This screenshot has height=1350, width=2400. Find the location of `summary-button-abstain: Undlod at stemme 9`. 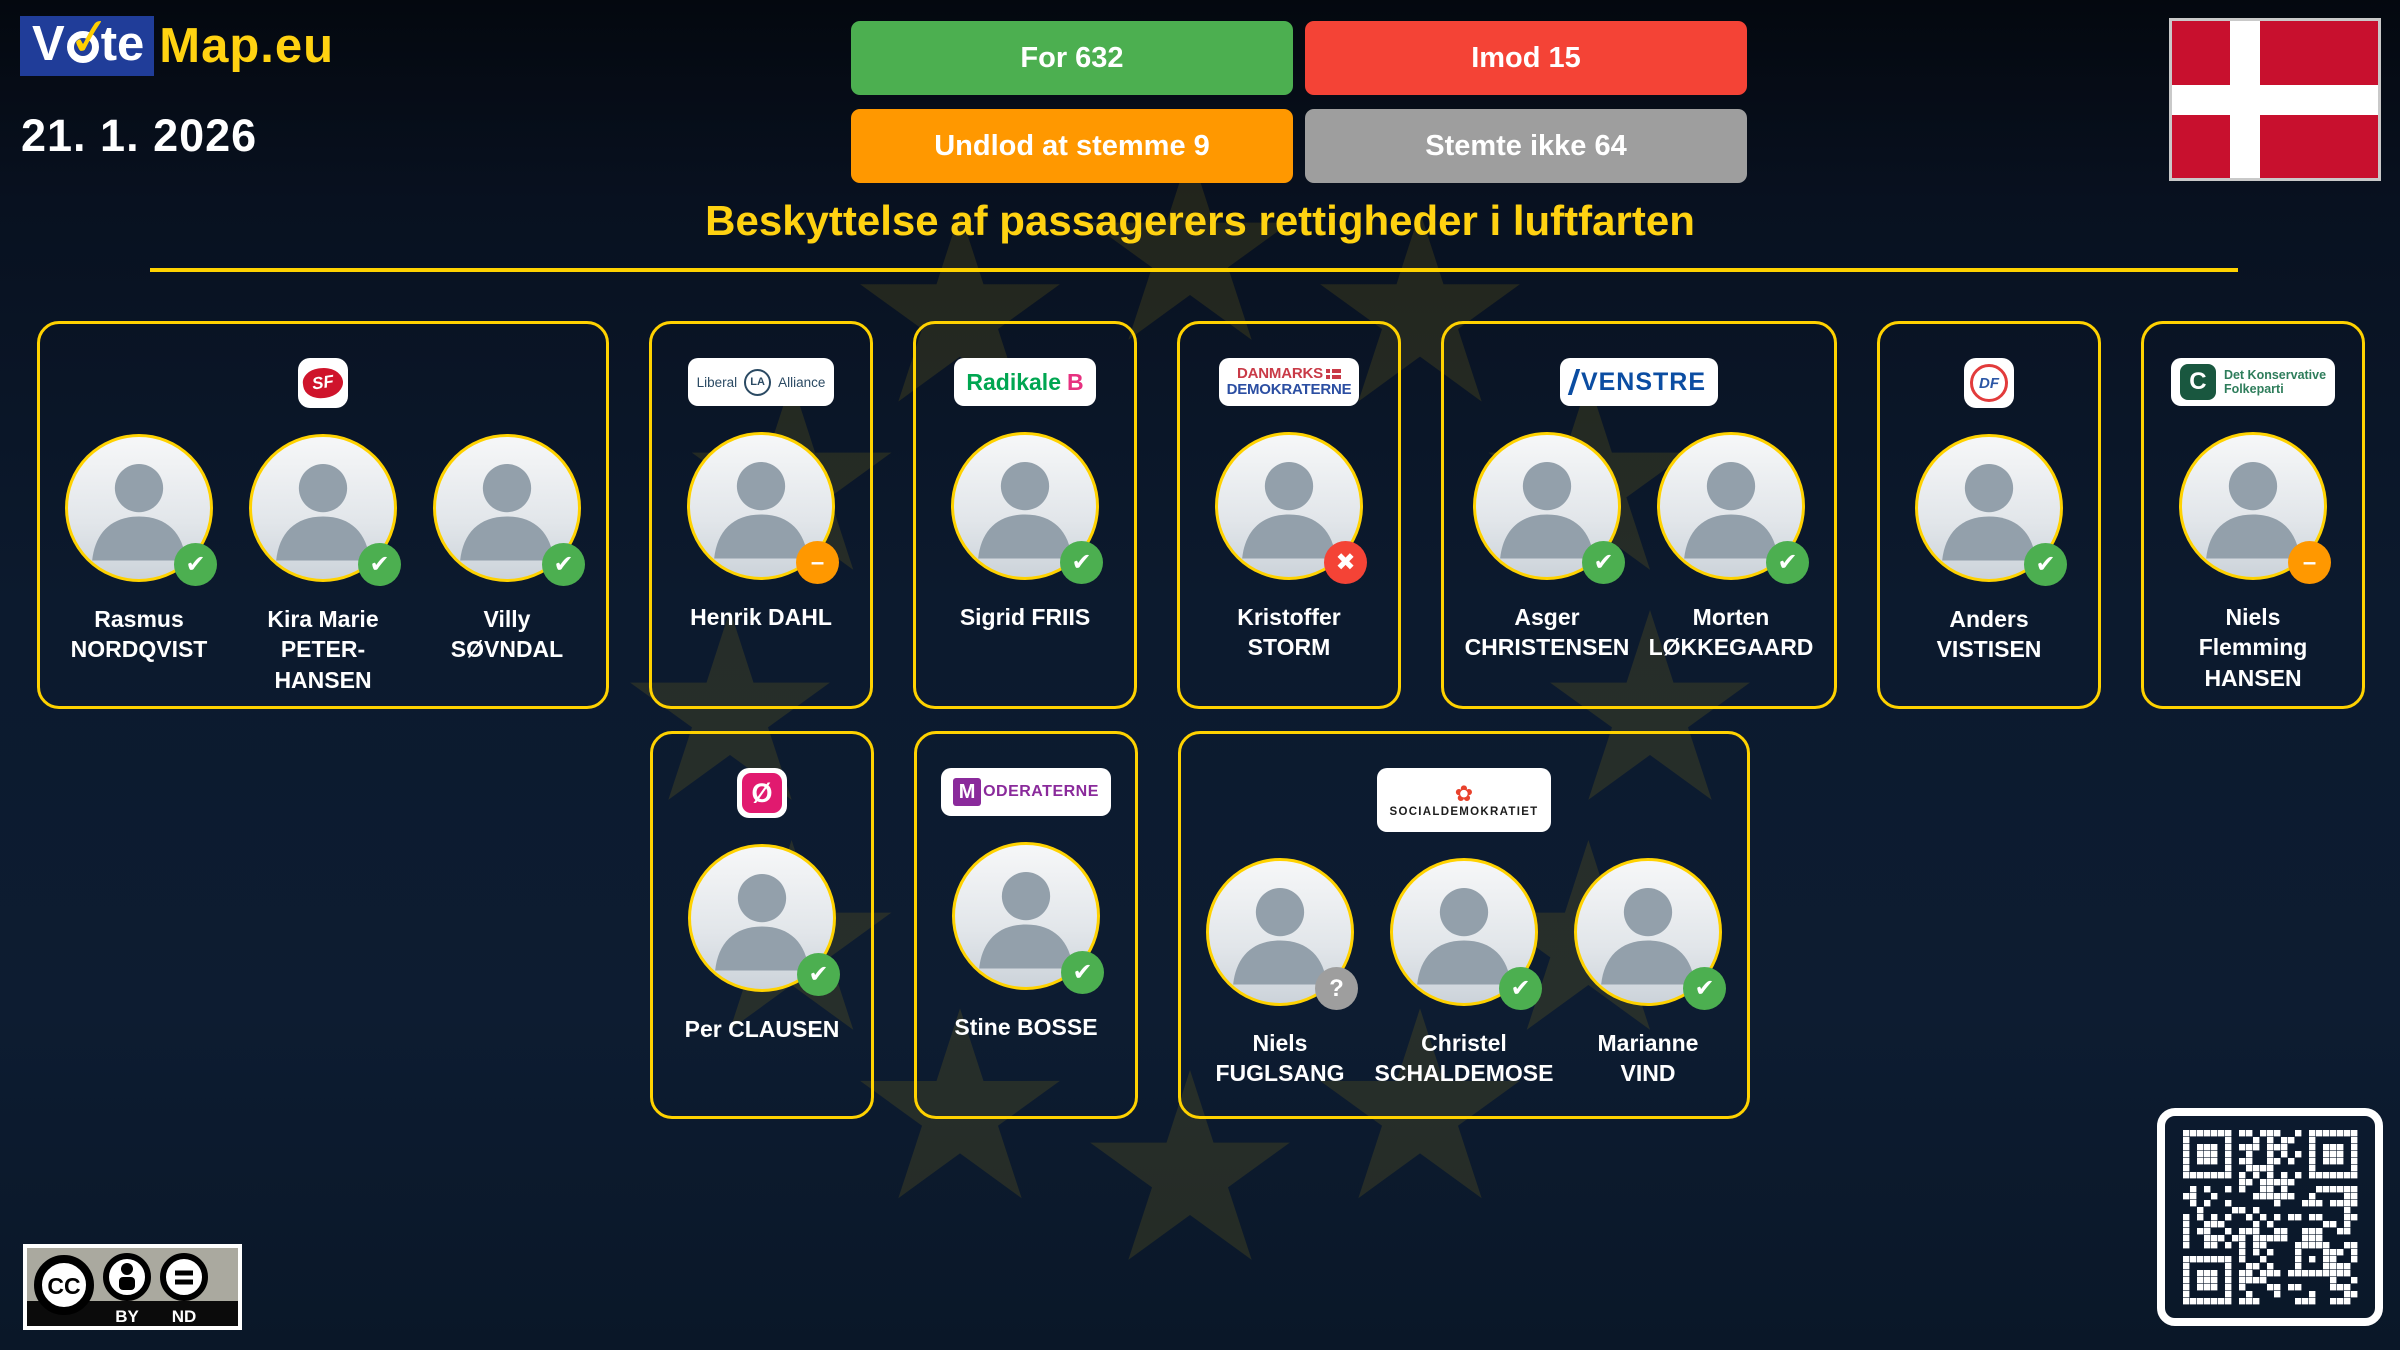

summary-button-abstain: Undlod at stemme 9 is located at coordinates (1072, 146).